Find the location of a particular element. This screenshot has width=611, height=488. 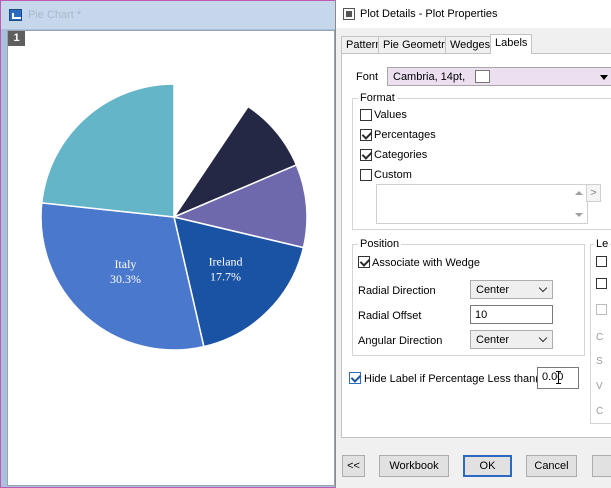

angular-direction-label: Angular Direction is located at coordinates (400, 341).